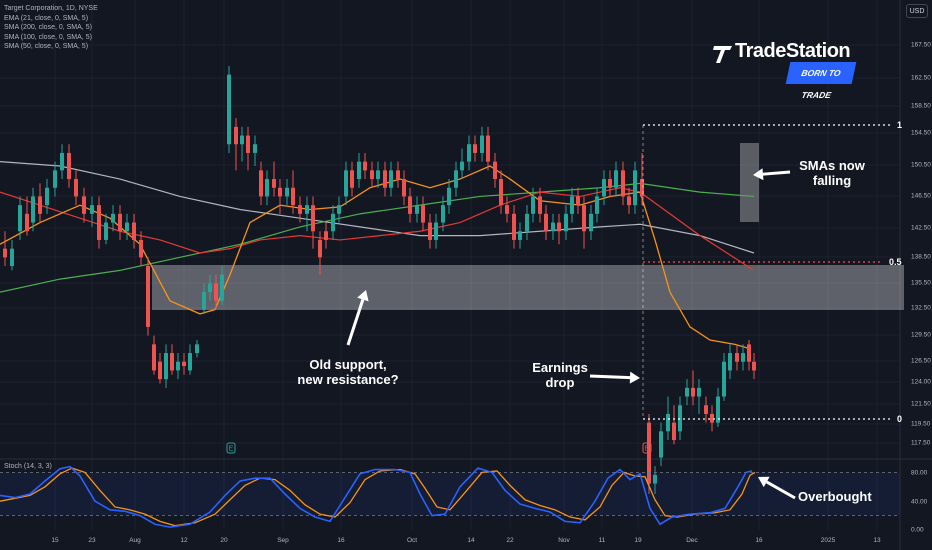 The height and width of the screenshot is (550, 932). What do you see at coordinates (48, 37) in the screenshot?
I see `legend-sma100: SMA (100, close, 0, SMA, 5)` at bounding box center [48, 37].